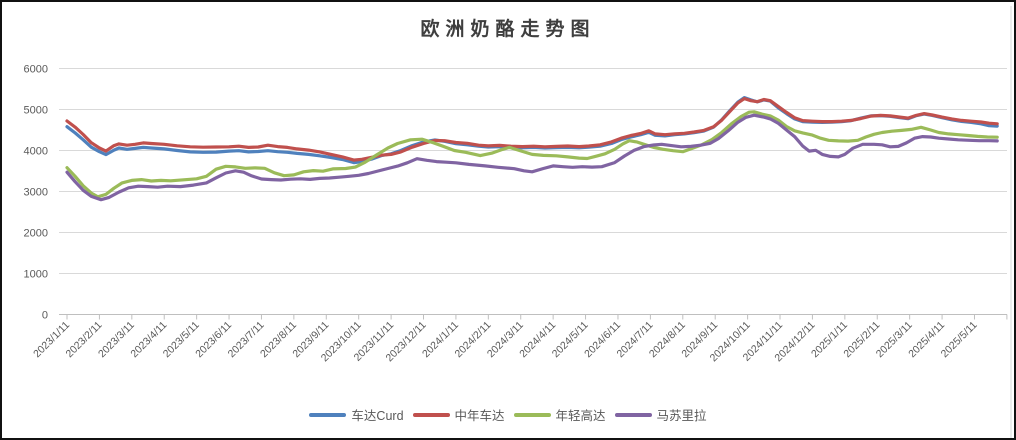 The image size is (1016, 440). What do you see at coordinates (36, 275) in the screenshot?
I see `y-axis-tick-label-1000: 1000` at bounding box center [36, 275].